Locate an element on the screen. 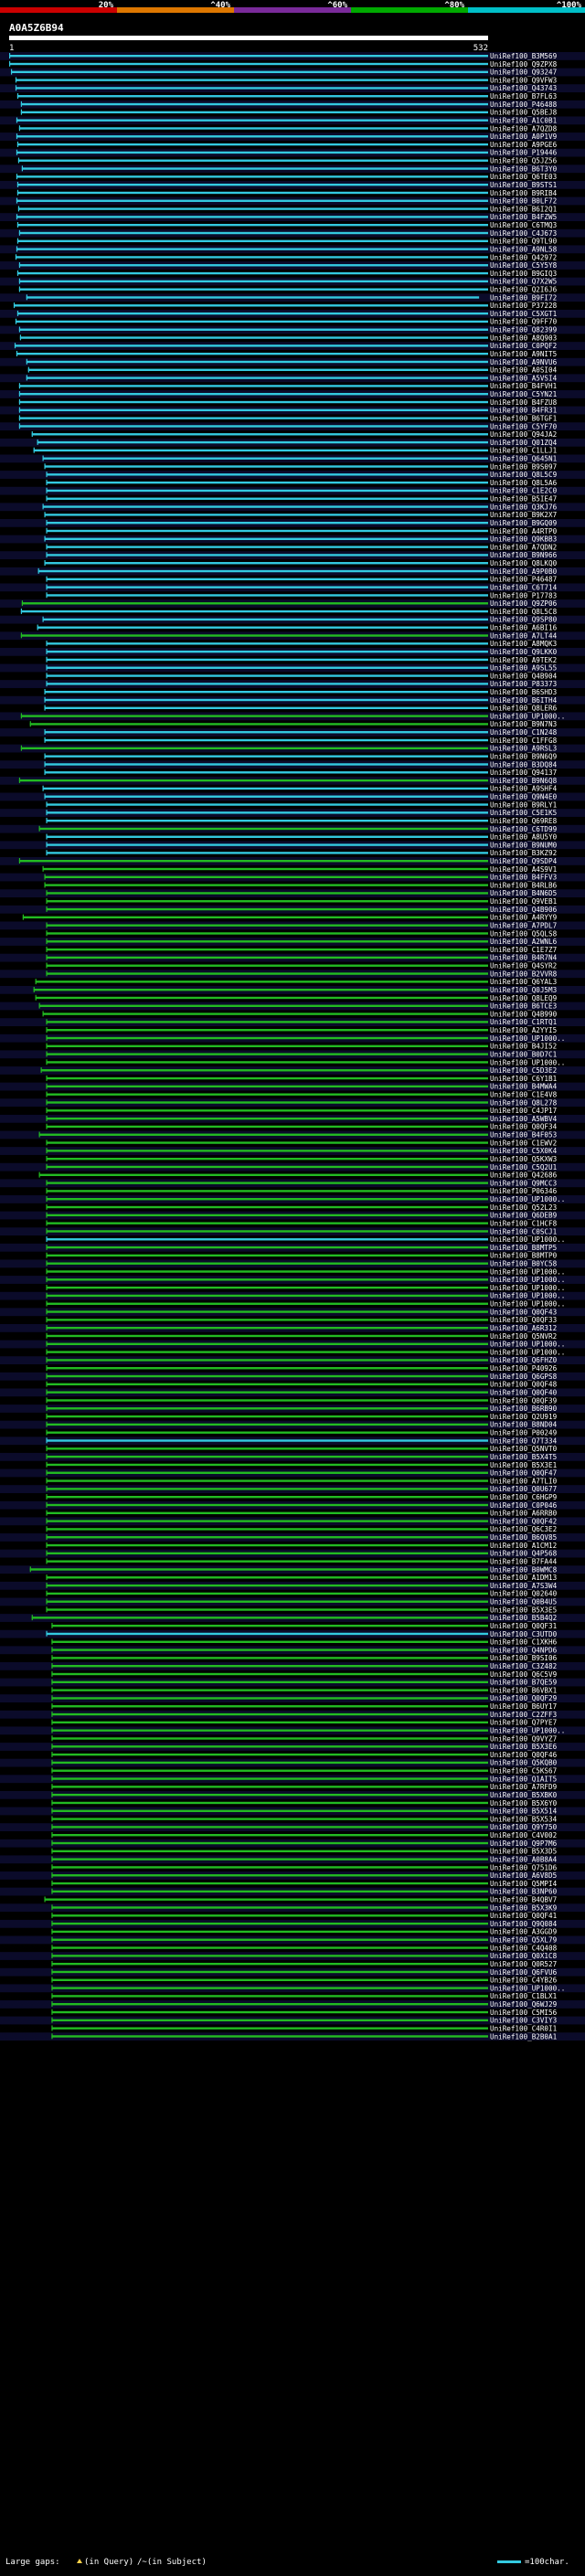 The height and width of the screenshot is (2576, 585). hit-label: UniRef100_Q5BEJ8 is located at coordinates (524, 113).